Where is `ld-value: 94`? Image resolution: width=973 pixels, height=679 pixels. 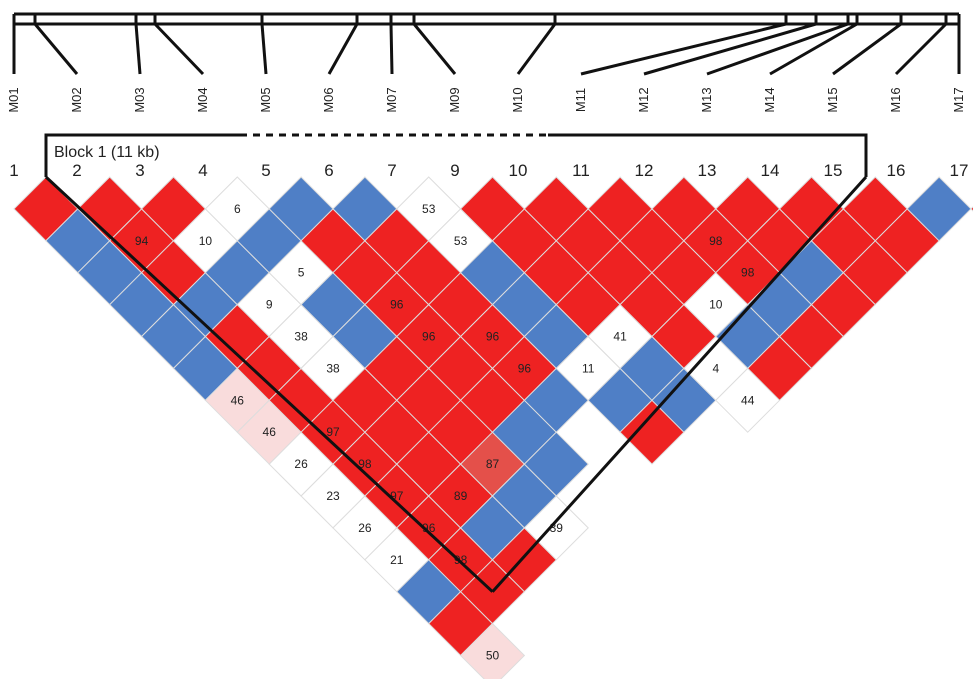
ld-value: 94 is located at coordinates (142, 241).